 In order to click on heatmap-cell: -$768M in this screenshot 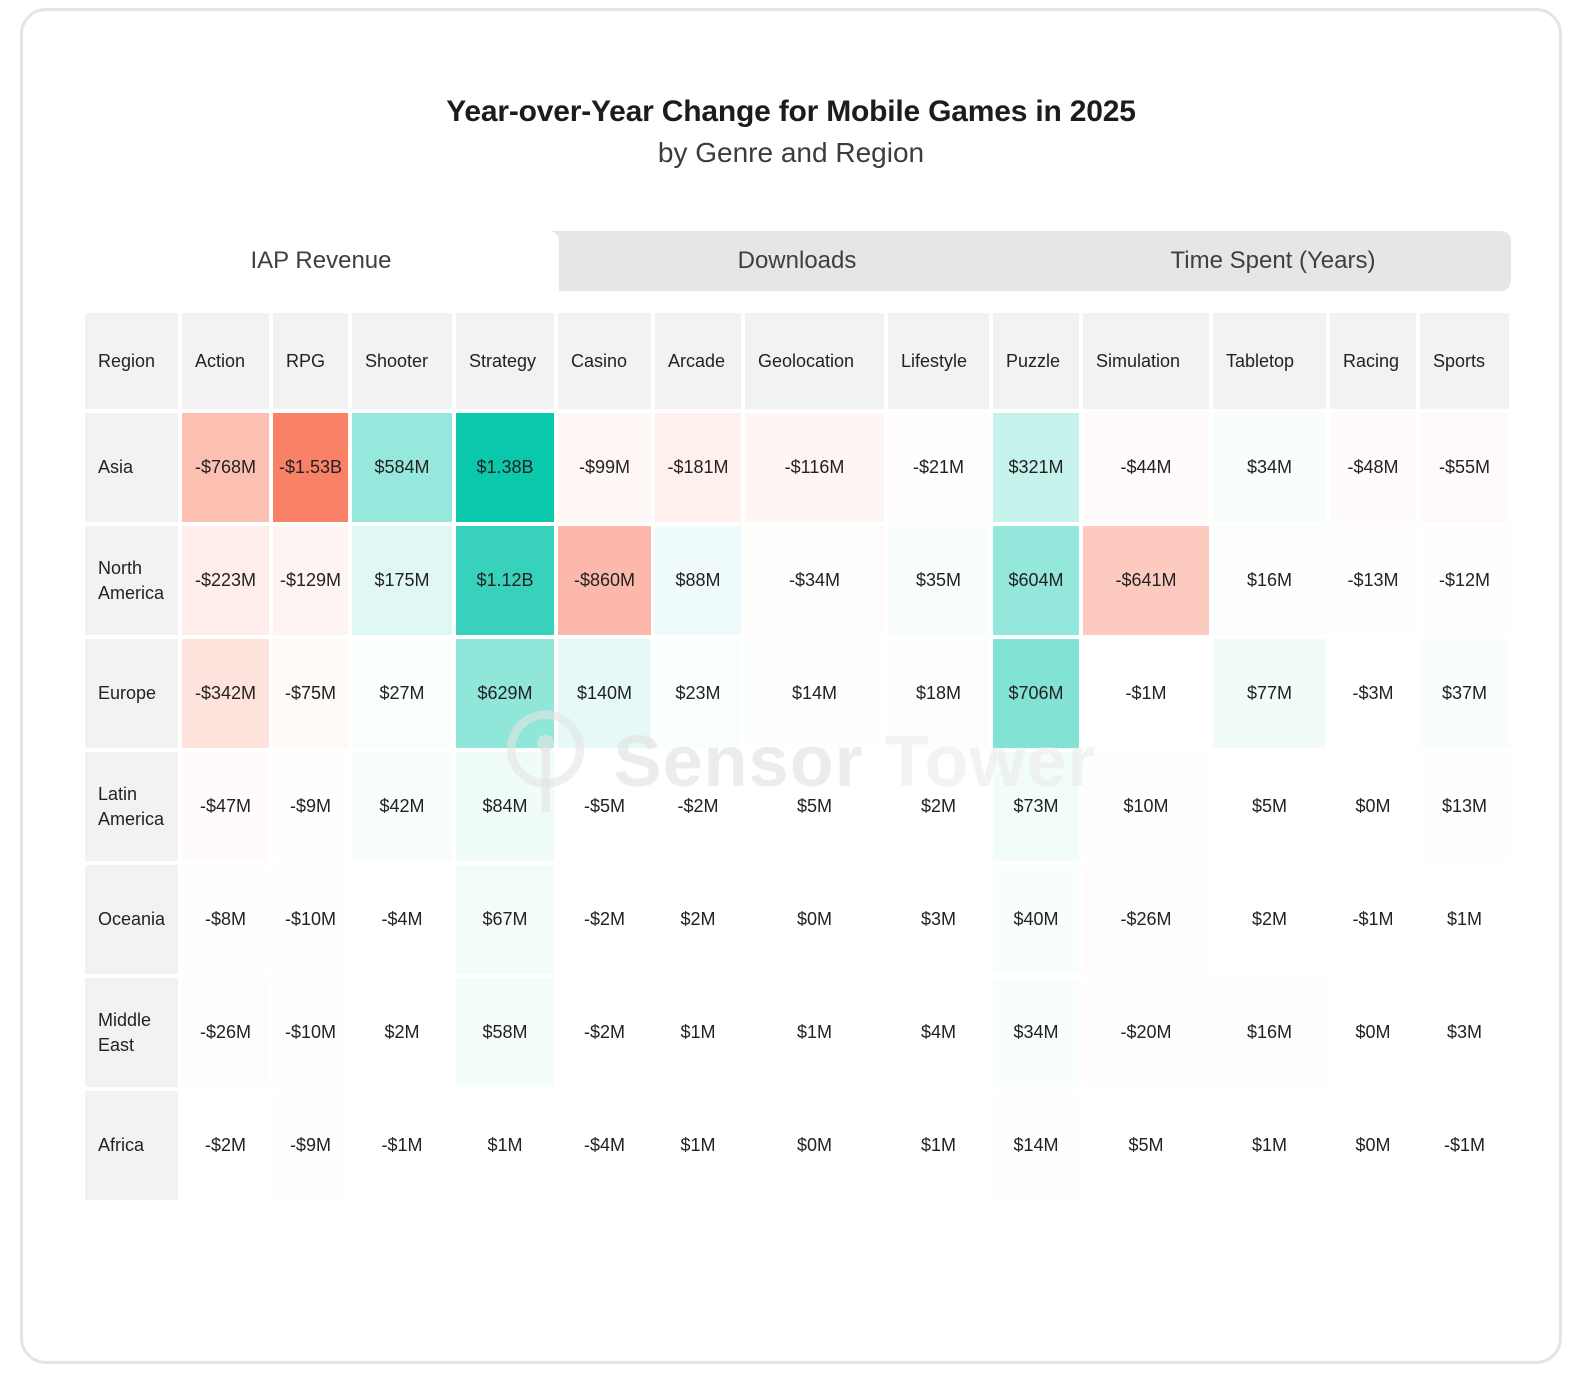, I will do `click(225, 467)`.